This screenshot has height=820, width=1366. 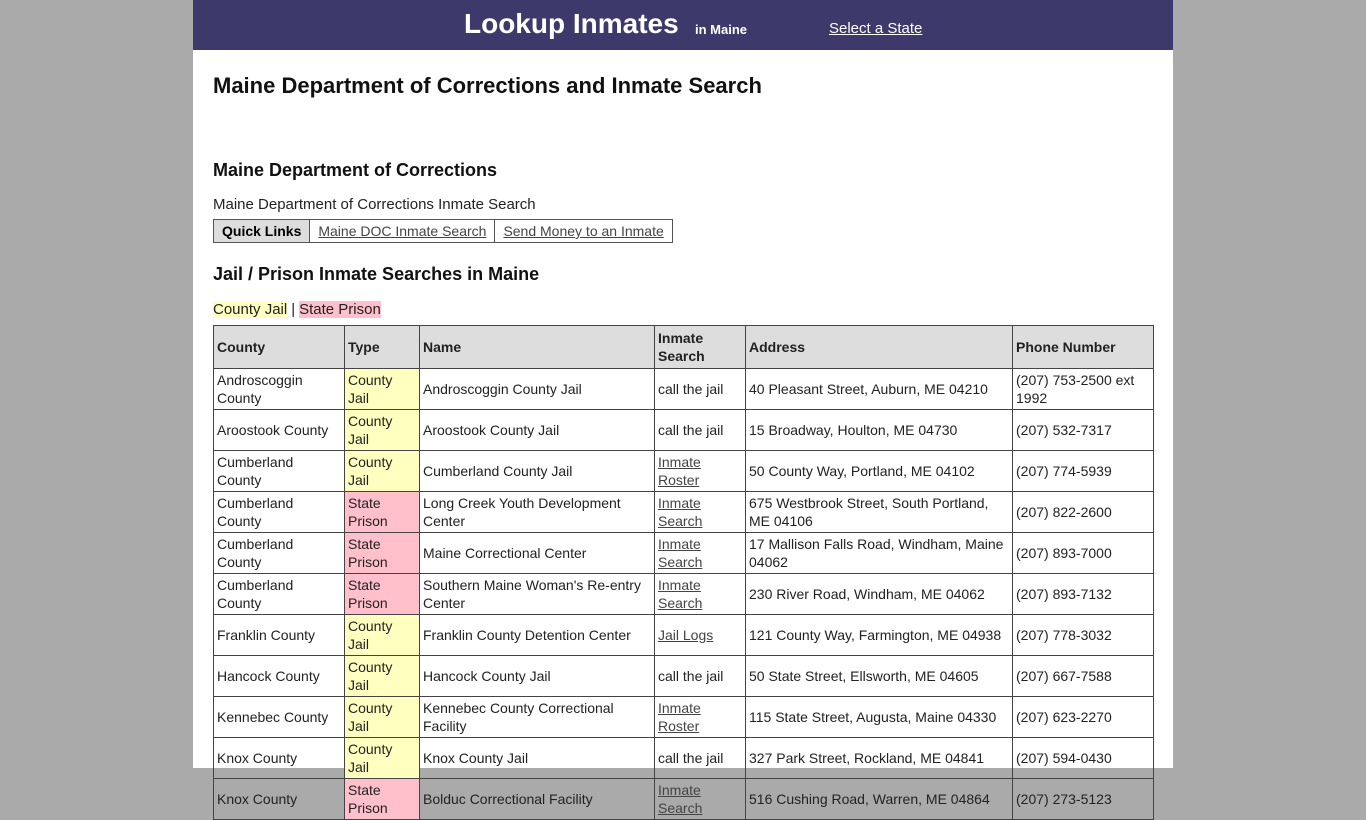 I want to click on cell: (207) 822-2600, so click(x=1083, y=512).